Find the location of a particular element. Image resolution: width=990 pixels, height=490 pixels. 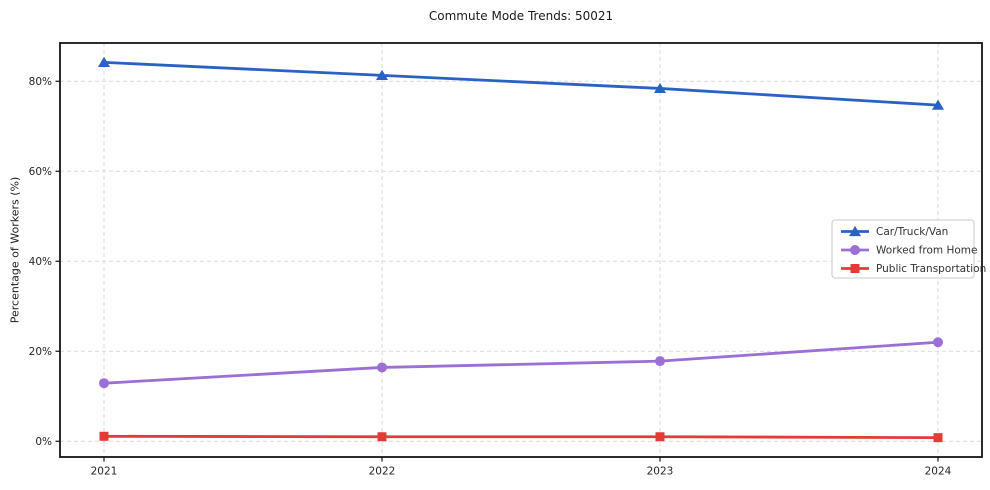

legend-label: Car/Truck/Van is located at coordinates (912, 232).